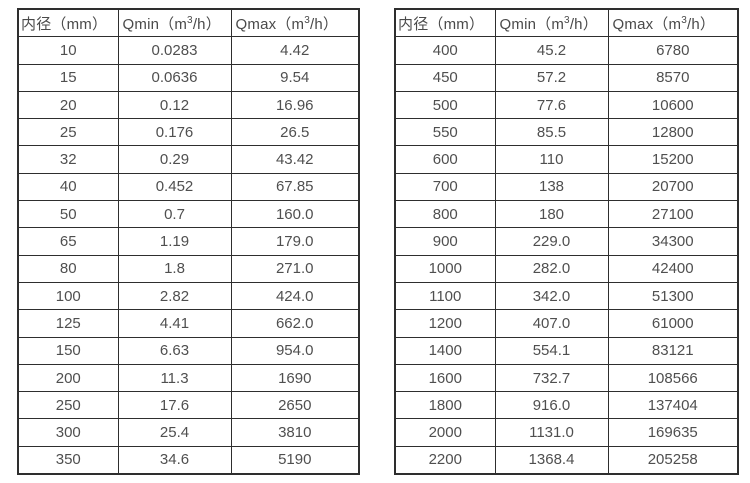 The height and width of the screenshot is (483, 750). What do you see at coordinates (673, 105) in the screenshot?
I see `cell-qmax: 10600` at bounding box center [673, 105].